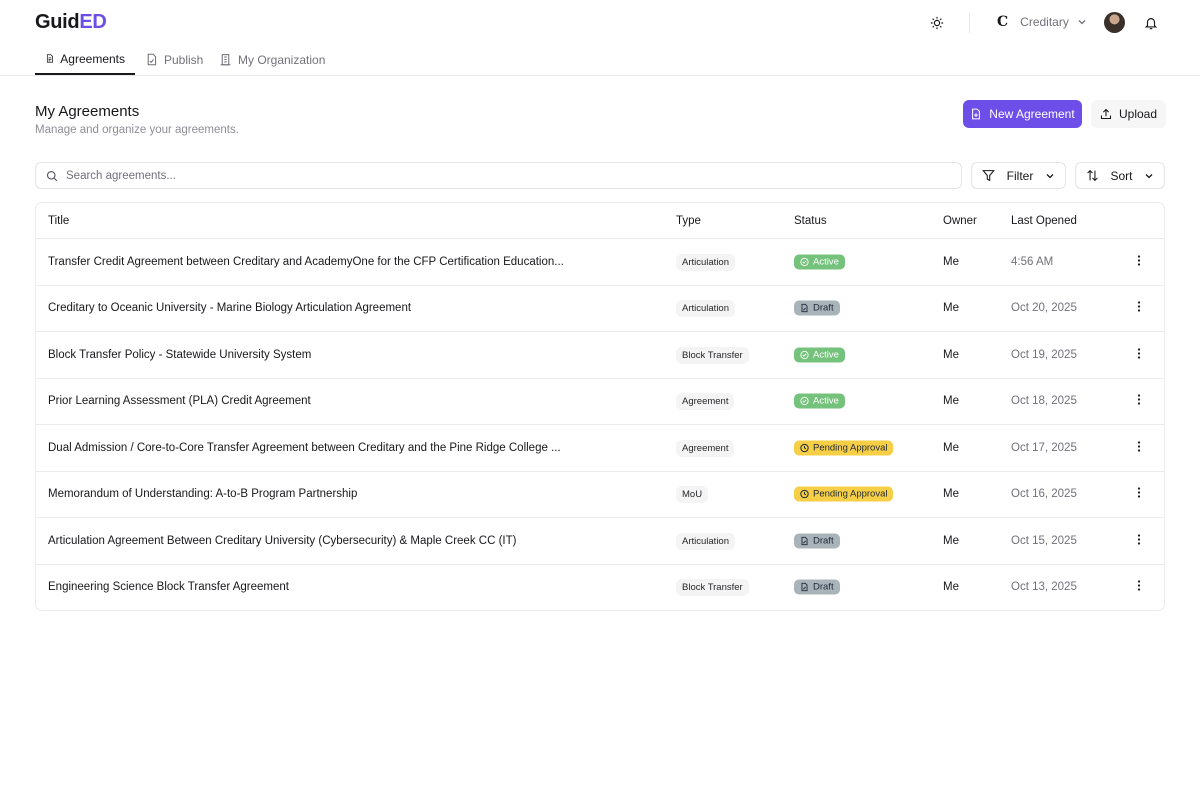  I want to click on file-text-icon, so click(49, 58).